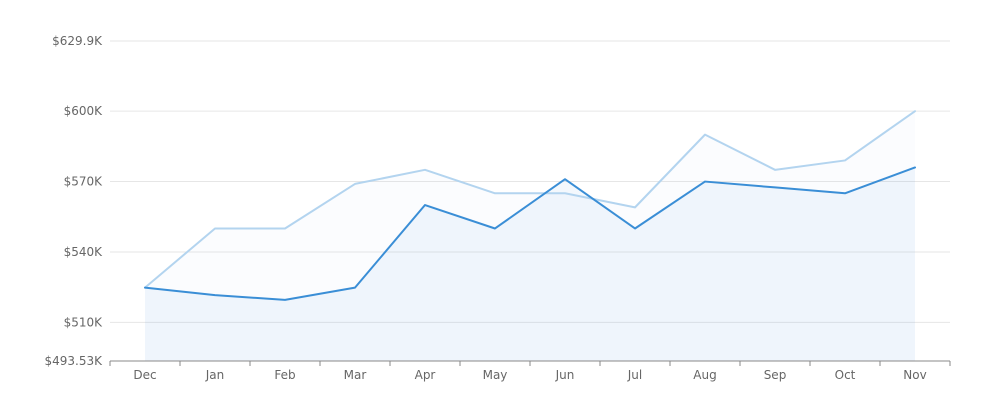  What do you see at coordinates (845, 375) in the screenshot?
I see `x-tick-label: Oct` at bounding box center [845, 375].